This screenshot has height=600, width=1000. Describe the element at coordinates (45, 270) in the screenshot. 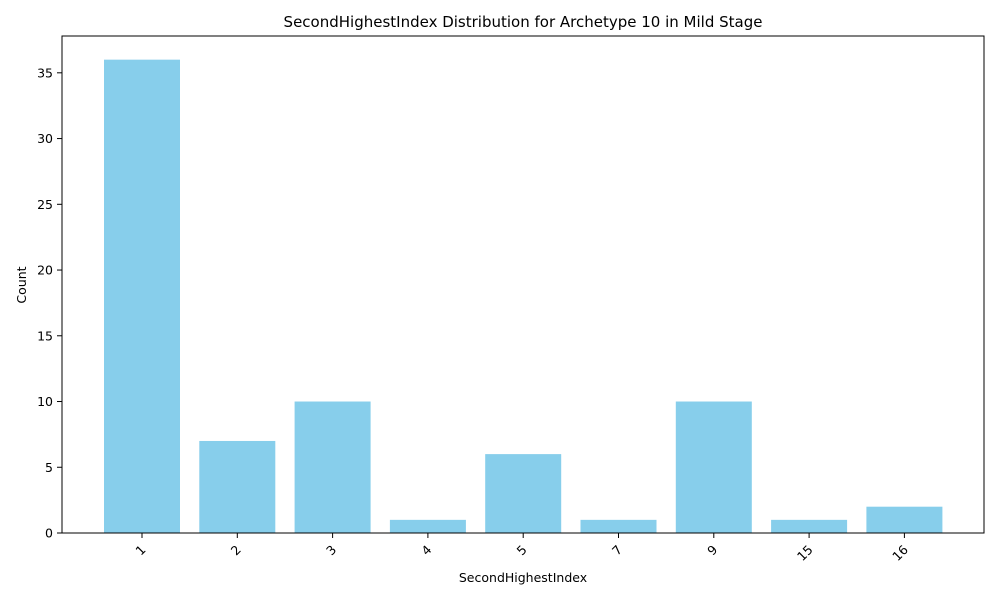

I see `y-tick-label: 20` at that location.